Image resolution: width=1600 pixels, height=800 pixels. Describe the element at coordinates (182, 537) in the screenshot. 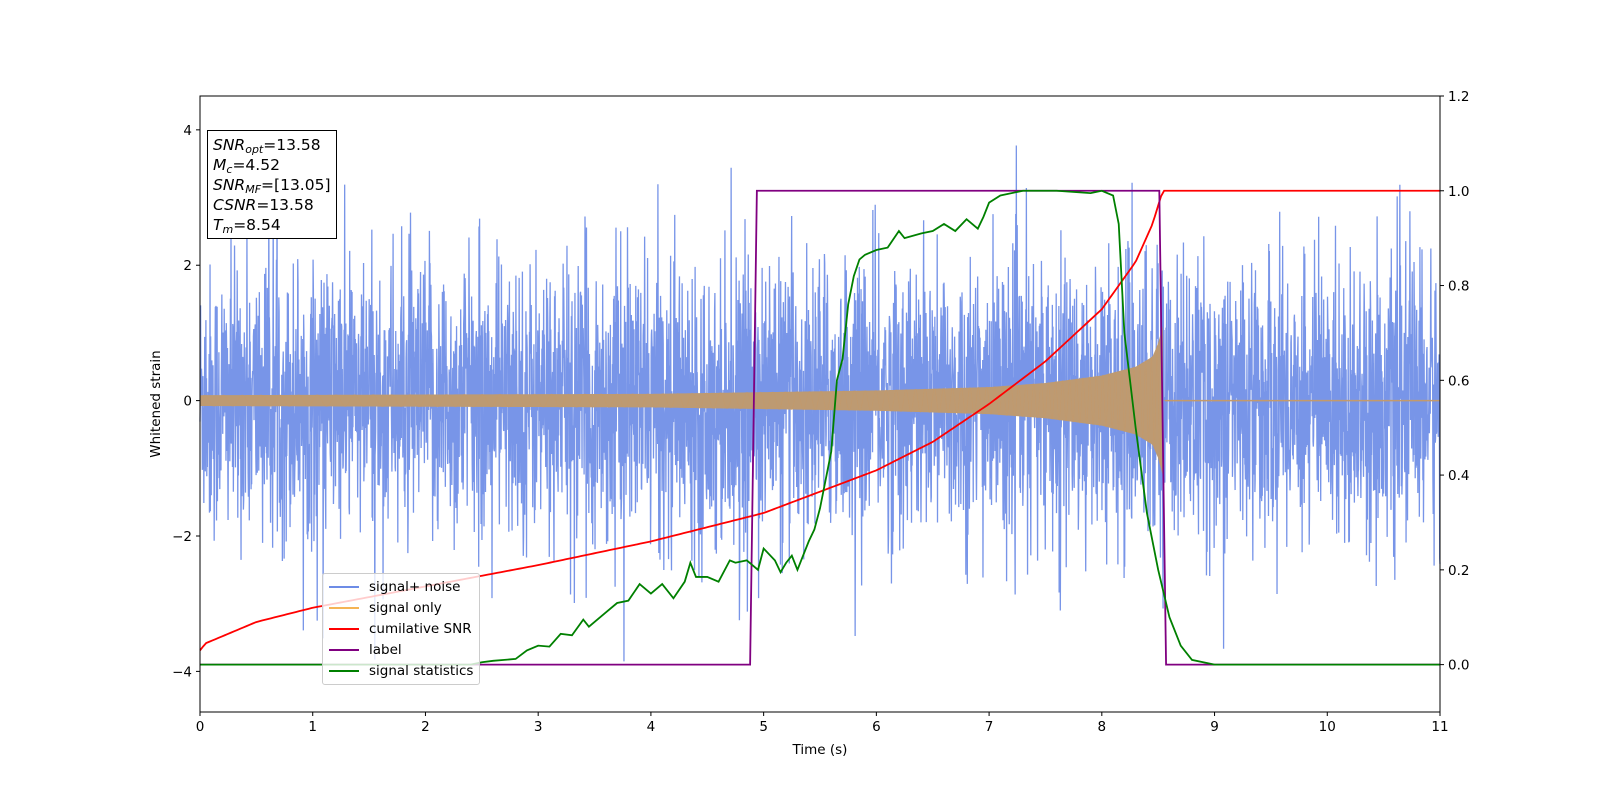

I see `y-tick-label-left: −2` at that location.